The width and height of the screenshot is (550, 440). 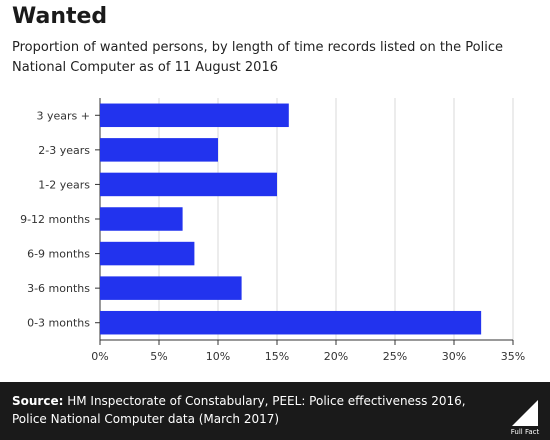 What do you see at coordinates (63, 115) in the screenshot?
I see `category-label: 3 years +` at bounding box center [63, 115].